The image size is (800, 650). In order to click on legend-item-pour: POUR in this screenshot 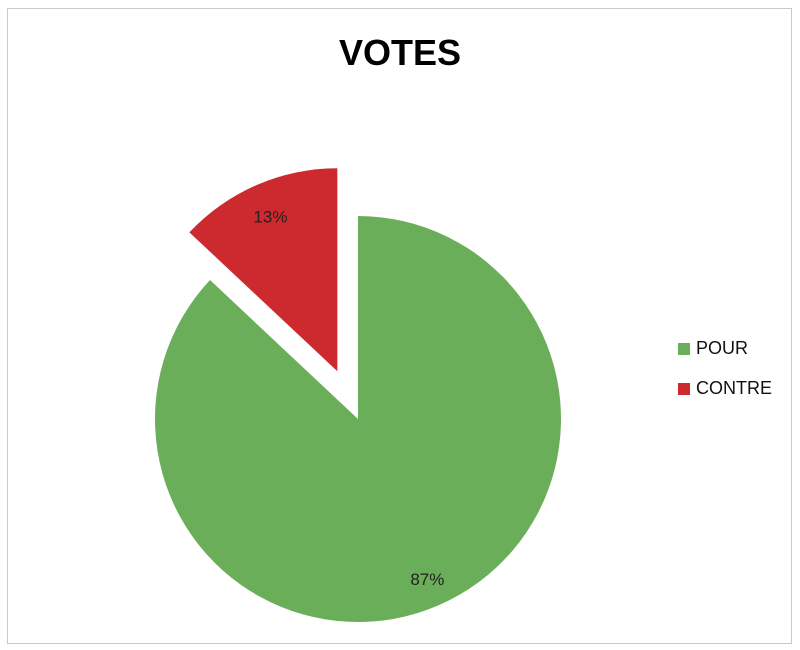, I will do `click(725, 348)`.